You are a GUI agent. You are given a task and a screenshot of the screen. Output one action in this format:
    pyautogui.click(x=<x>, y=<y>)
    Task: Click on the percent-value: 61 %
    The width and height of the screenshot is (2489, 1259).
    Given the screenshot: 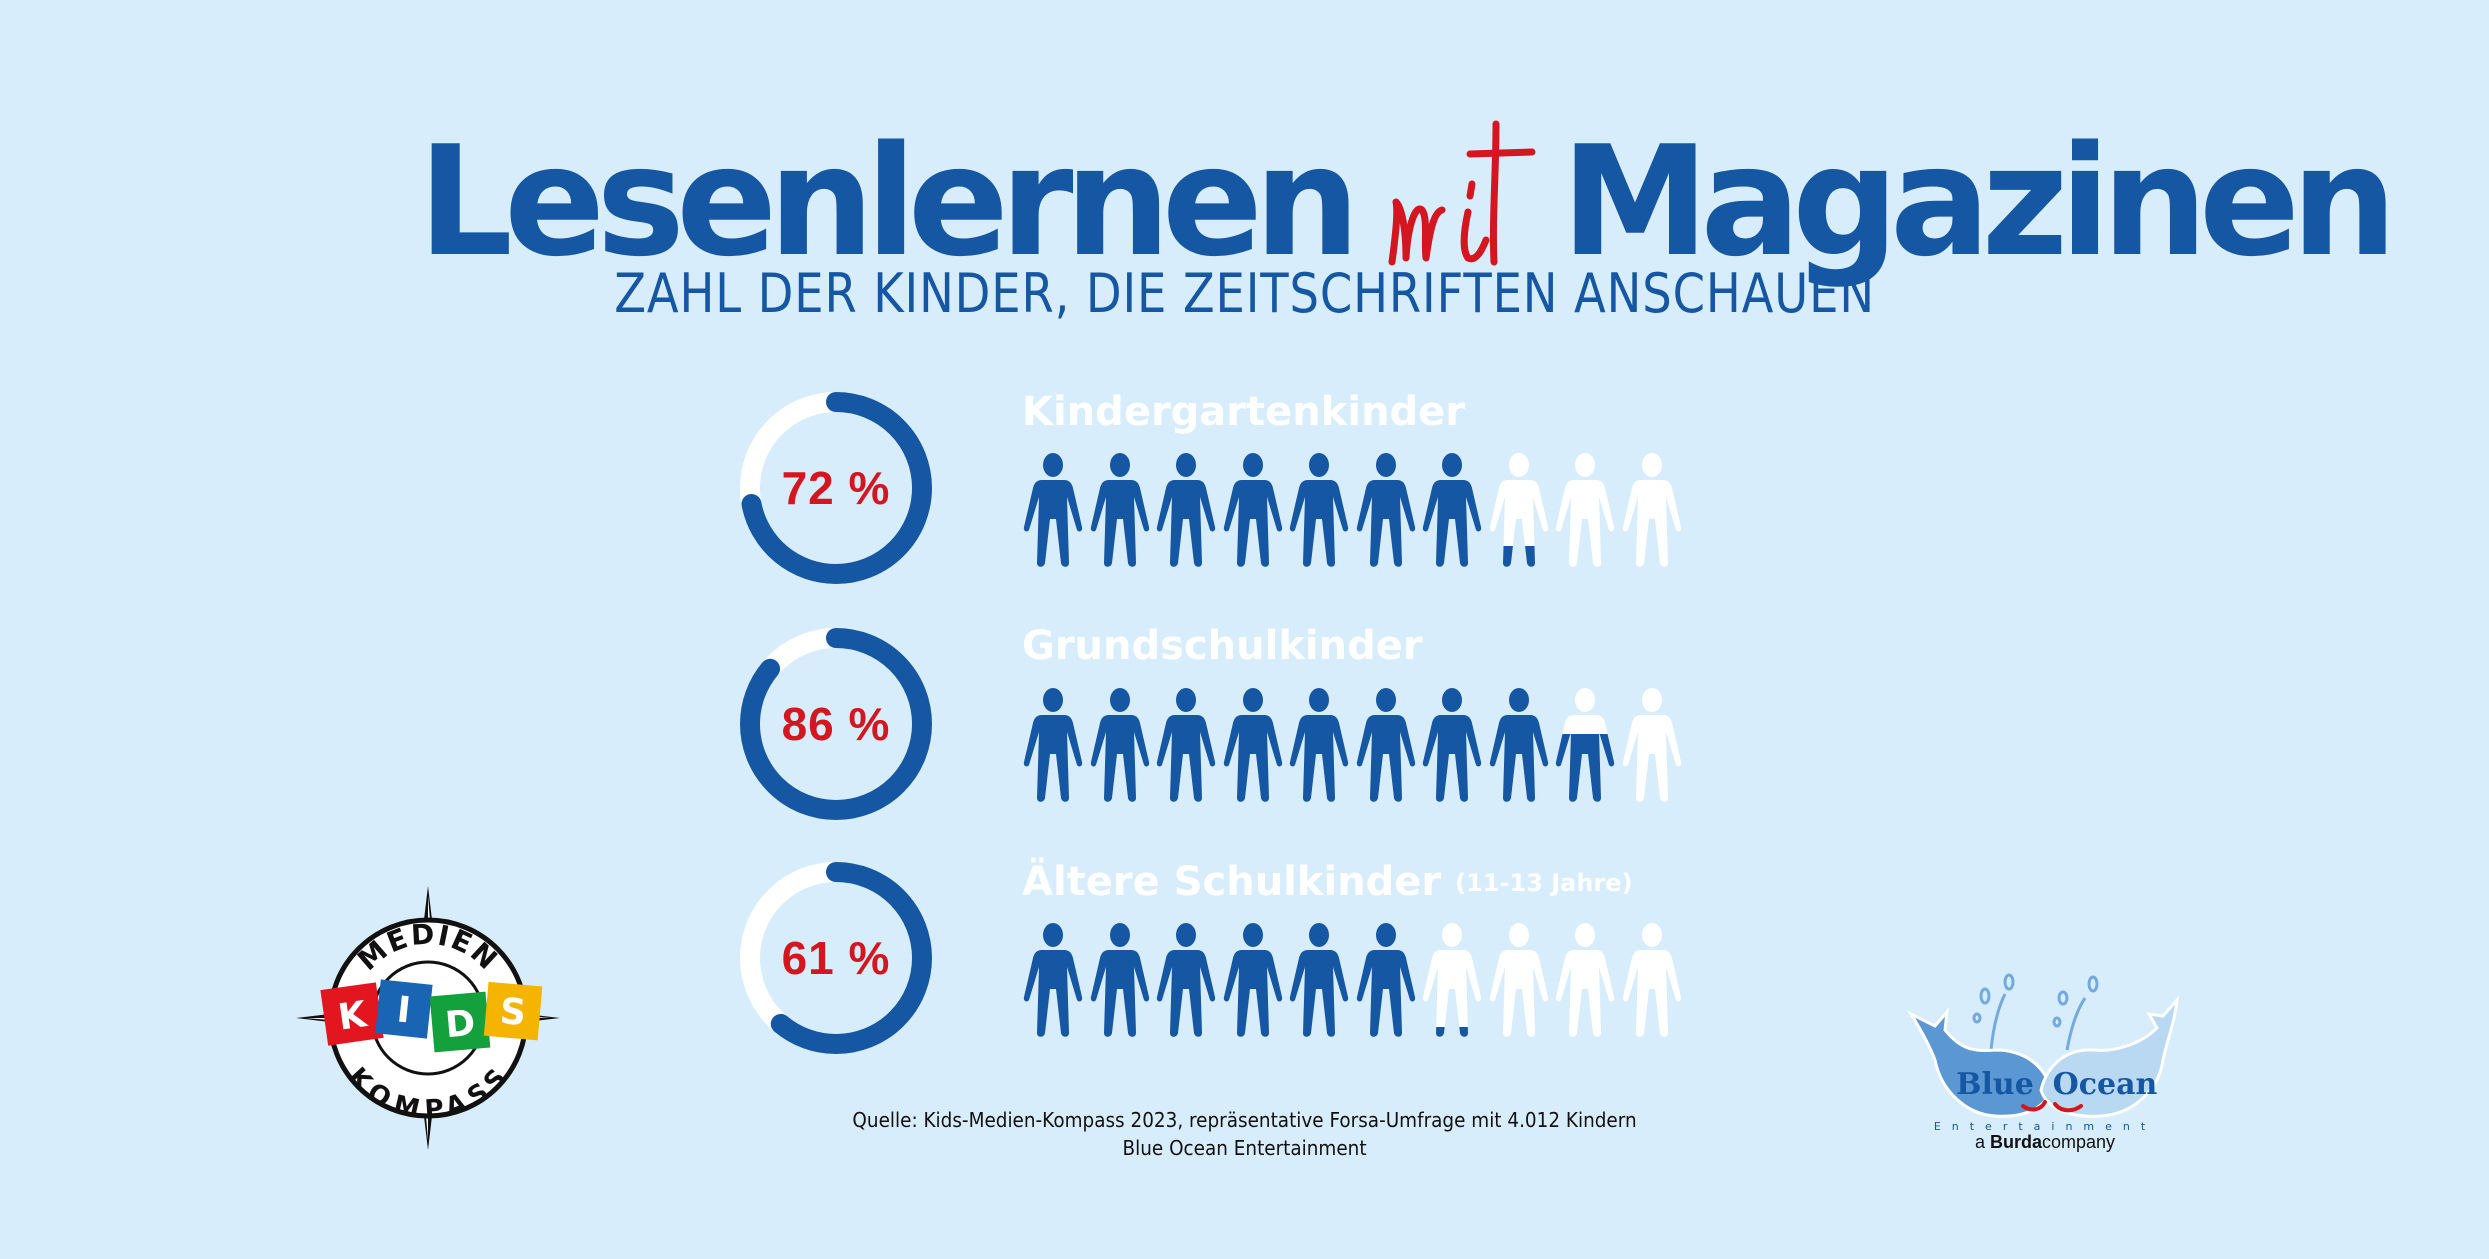 What is the action you would take?
    pyautogui.click(x=836, y=958)
    